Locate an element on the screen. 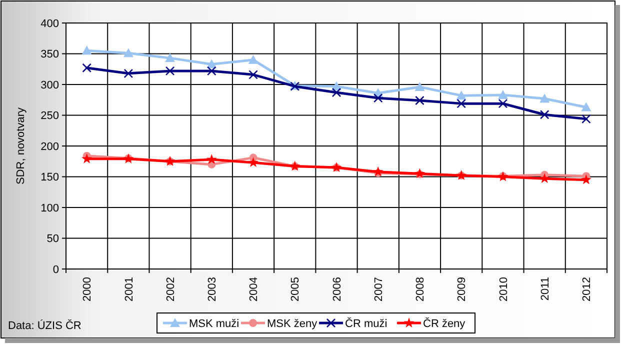 The height and width of the screenshot is (345, 622). x-tick-label: 2008 is located at coordinates (420, 289).